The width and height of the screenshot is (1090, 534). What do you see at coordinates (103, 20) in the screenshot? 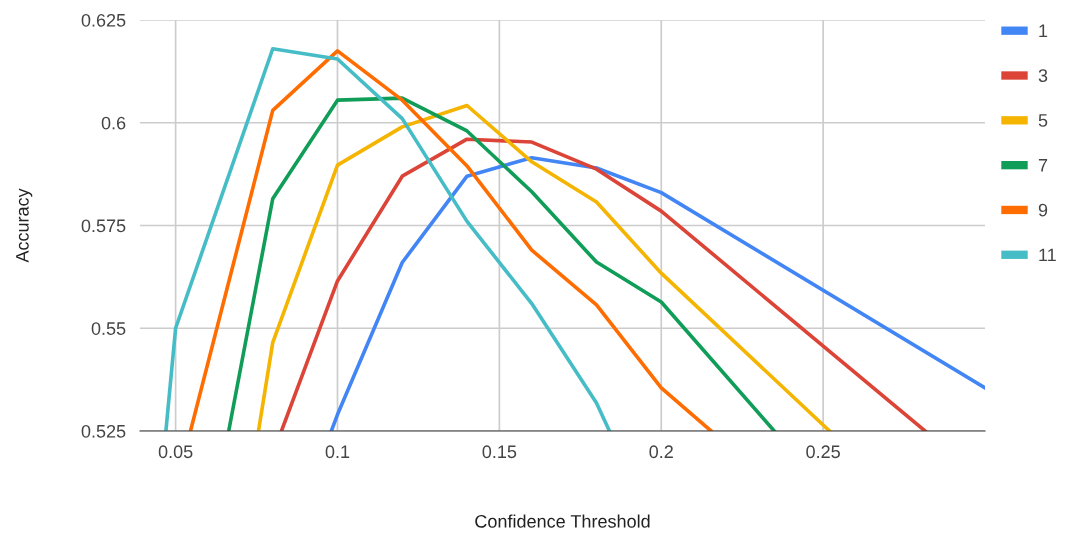
I see `y-tick-label: 0.625` at bounding box center [103, 20].